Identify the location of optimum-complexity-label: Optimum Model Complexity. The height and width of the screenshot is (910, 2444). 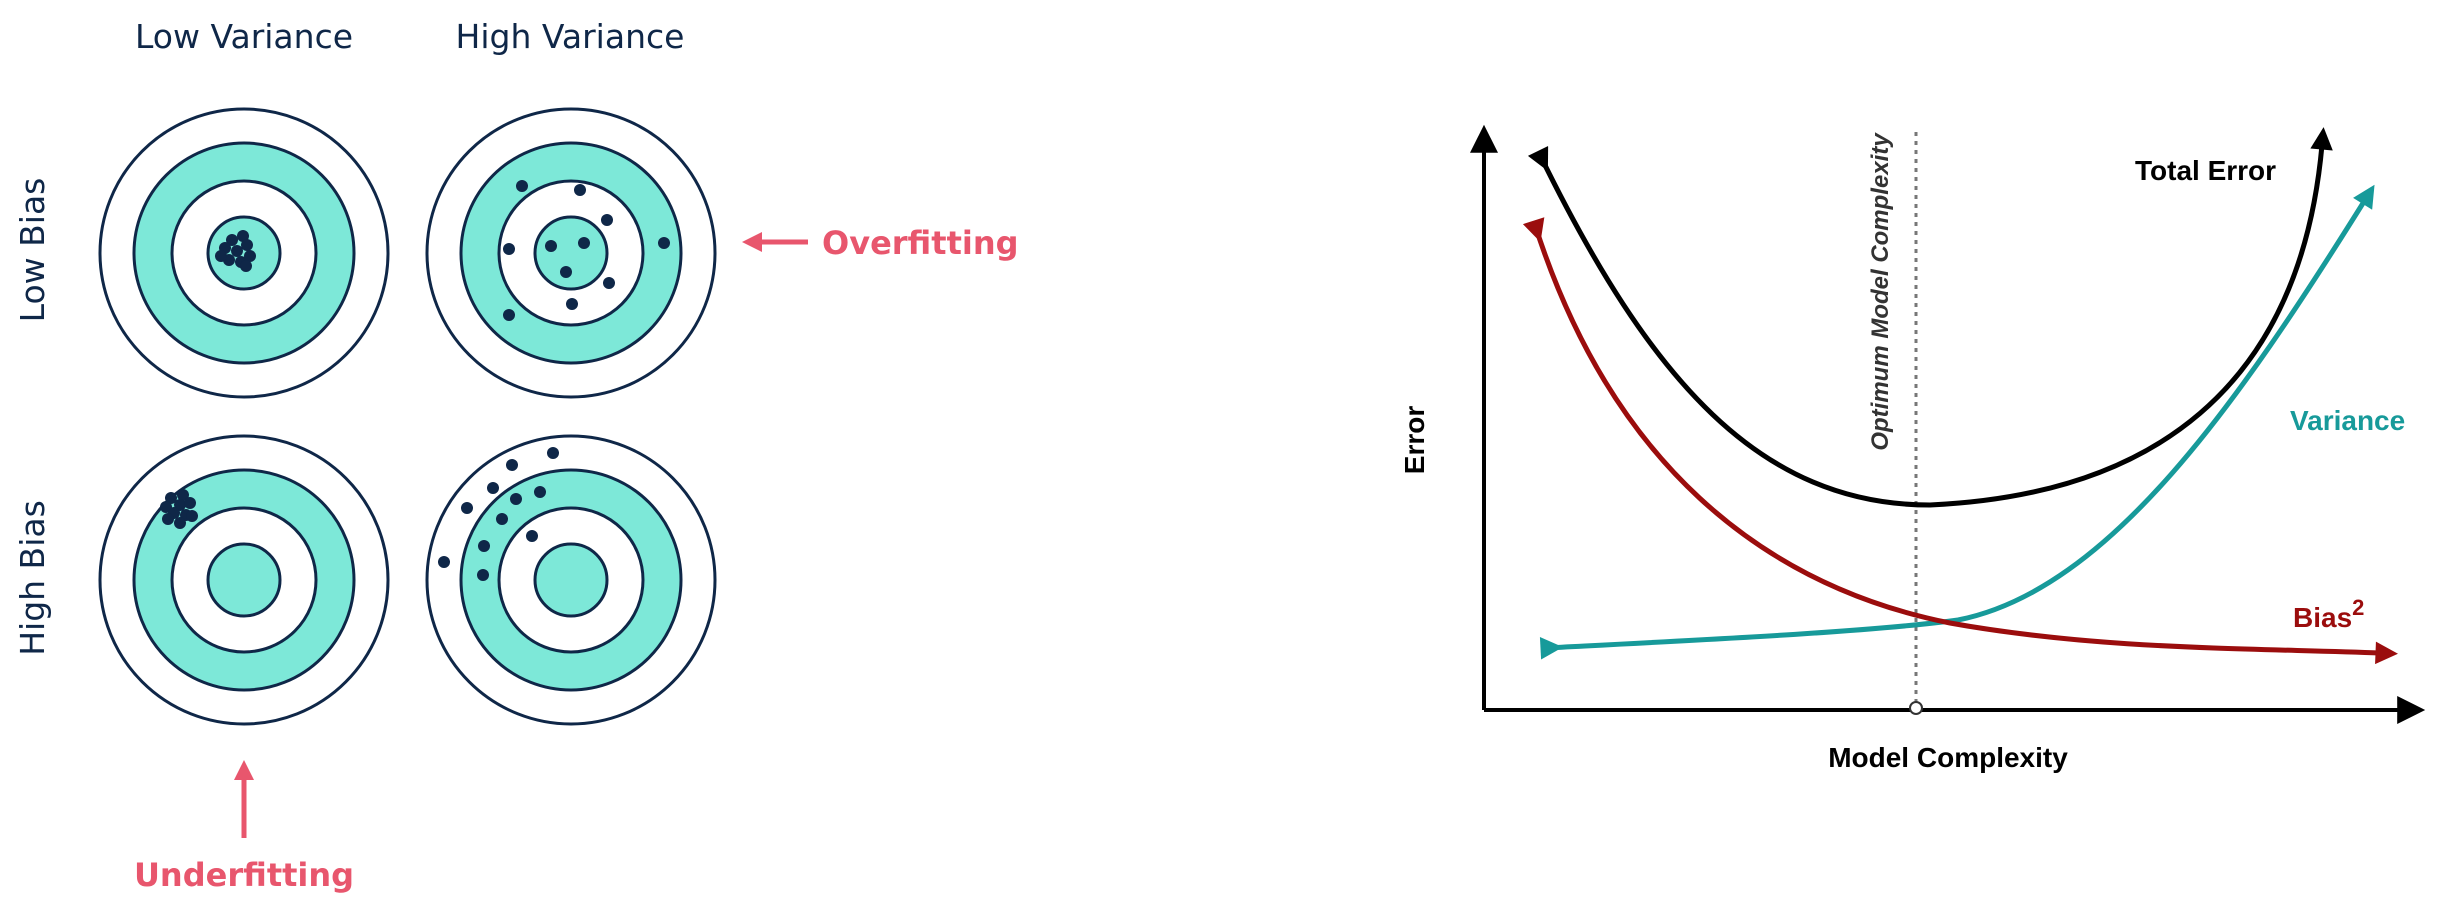
(1880, 291).